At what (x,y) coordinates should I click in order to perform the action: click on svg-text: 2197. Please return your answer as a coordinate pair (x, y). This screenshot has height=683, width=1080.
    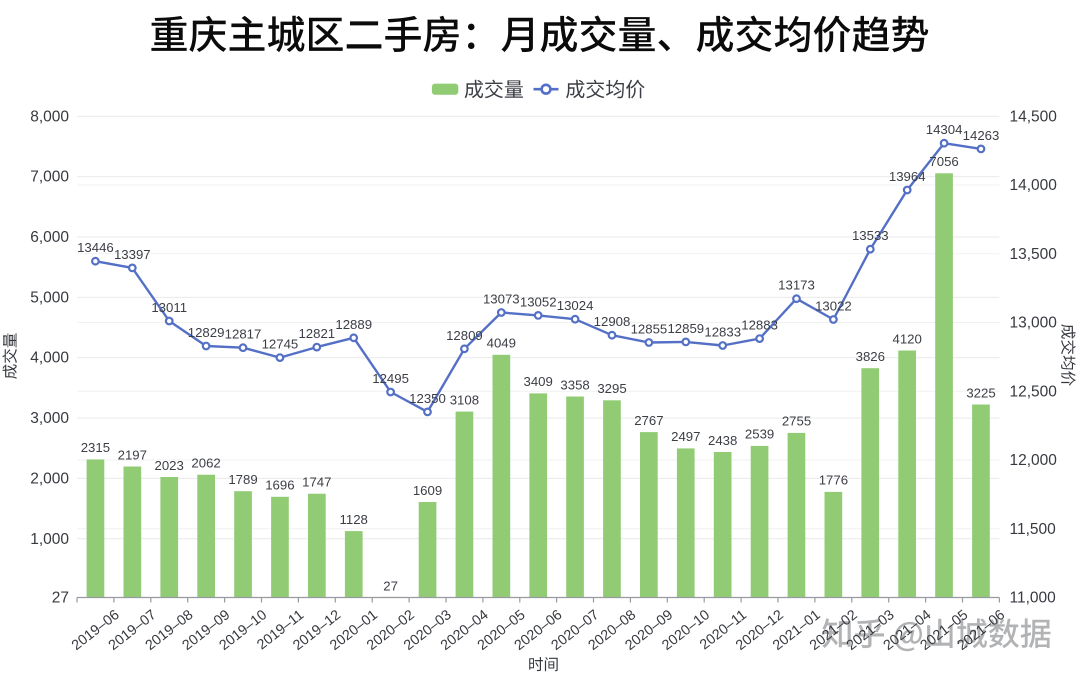
    Looking at the image, I should click on (132, 454).